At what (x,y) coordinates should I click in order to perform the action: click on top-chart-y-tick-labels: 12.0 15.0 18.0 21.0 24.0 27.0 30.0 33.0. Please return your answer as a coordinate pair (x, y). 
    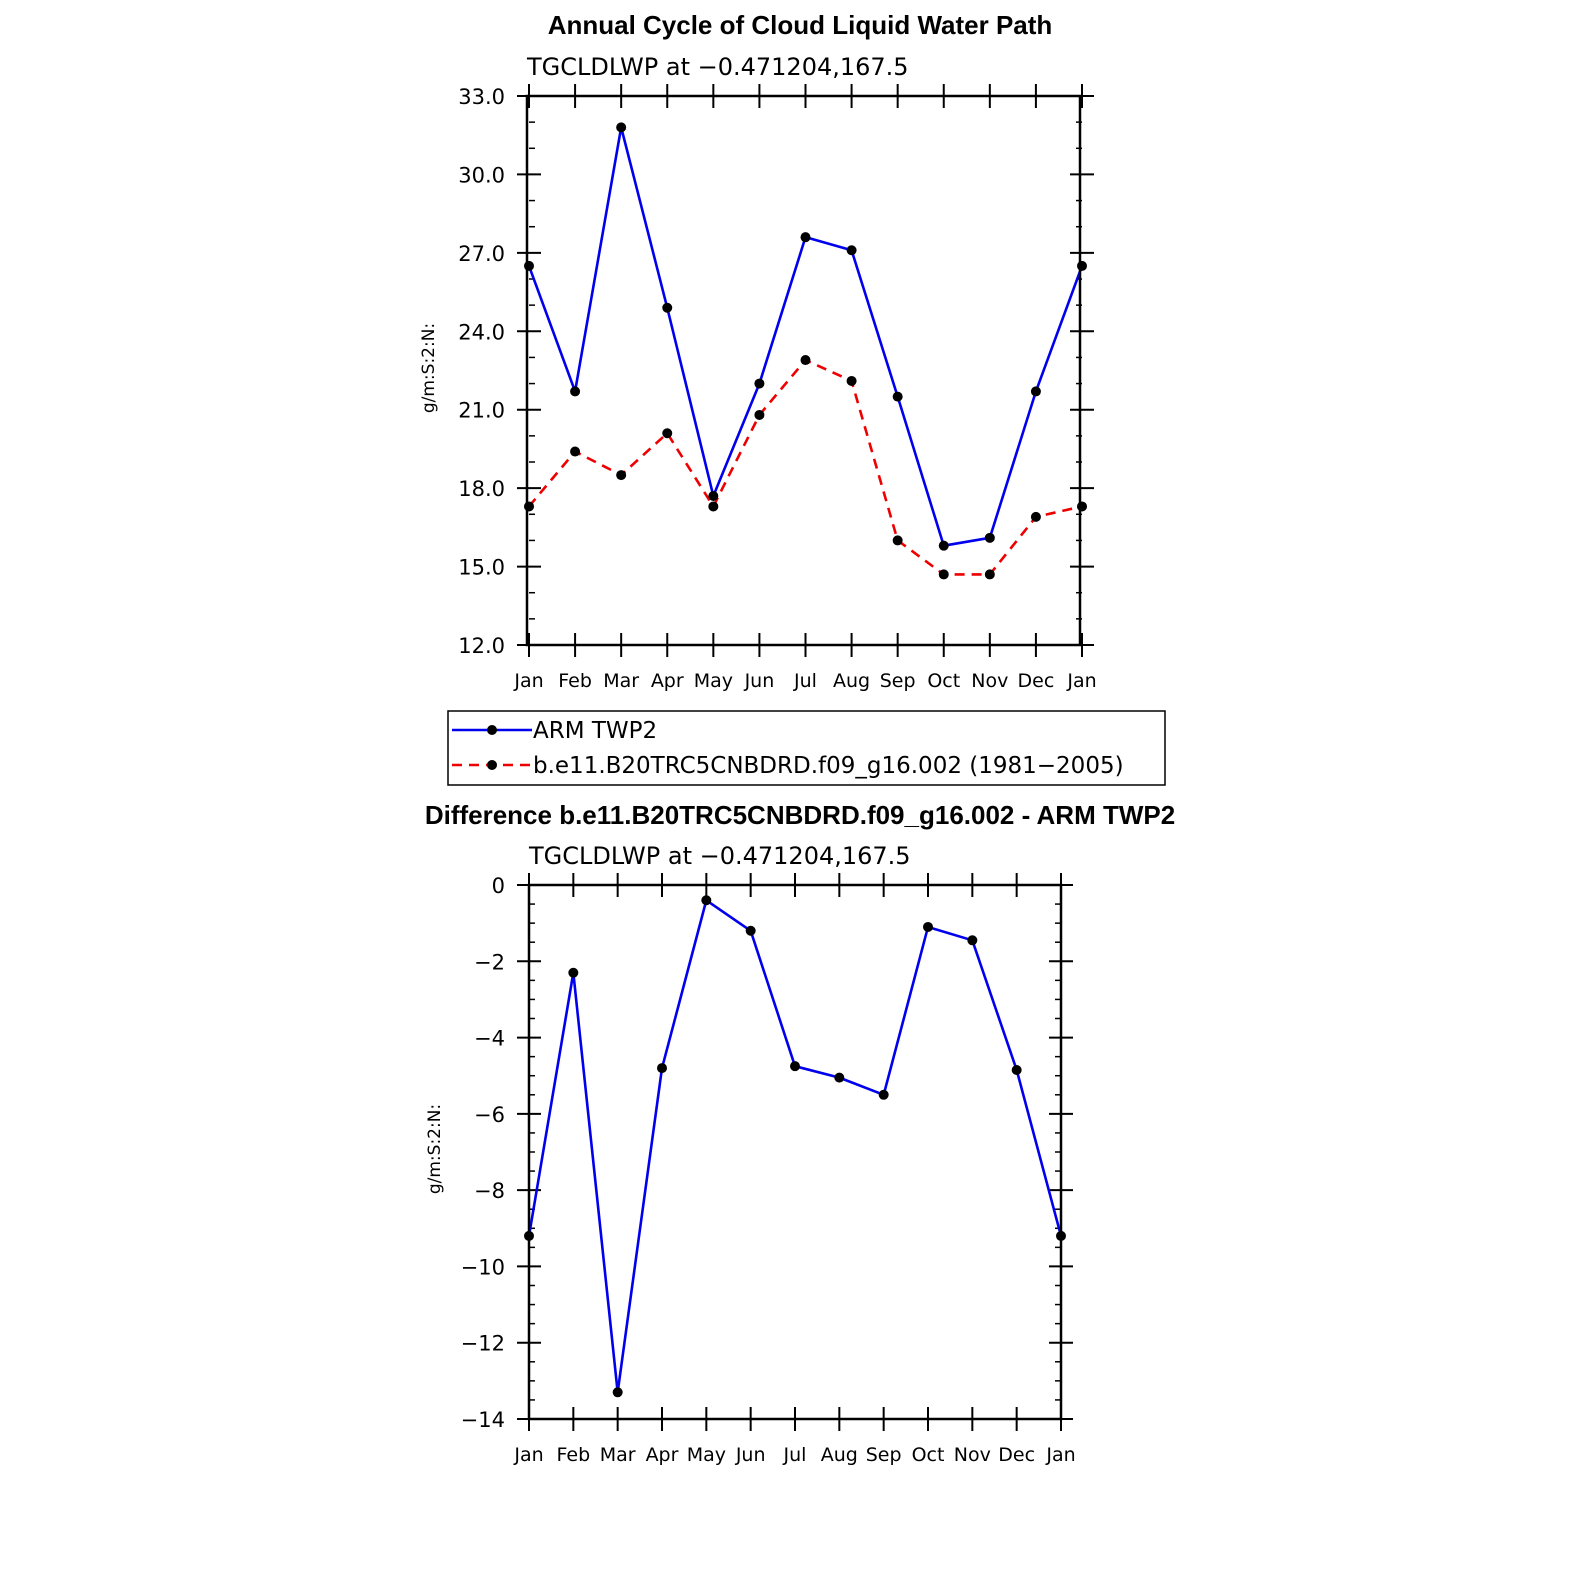
    Looking at the image, I should click on (481, 371).